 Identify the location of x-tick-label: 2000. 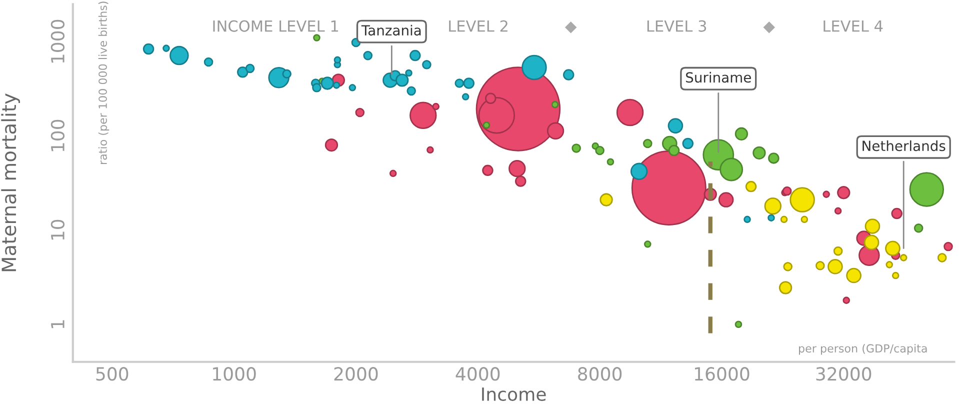
(356, 374).